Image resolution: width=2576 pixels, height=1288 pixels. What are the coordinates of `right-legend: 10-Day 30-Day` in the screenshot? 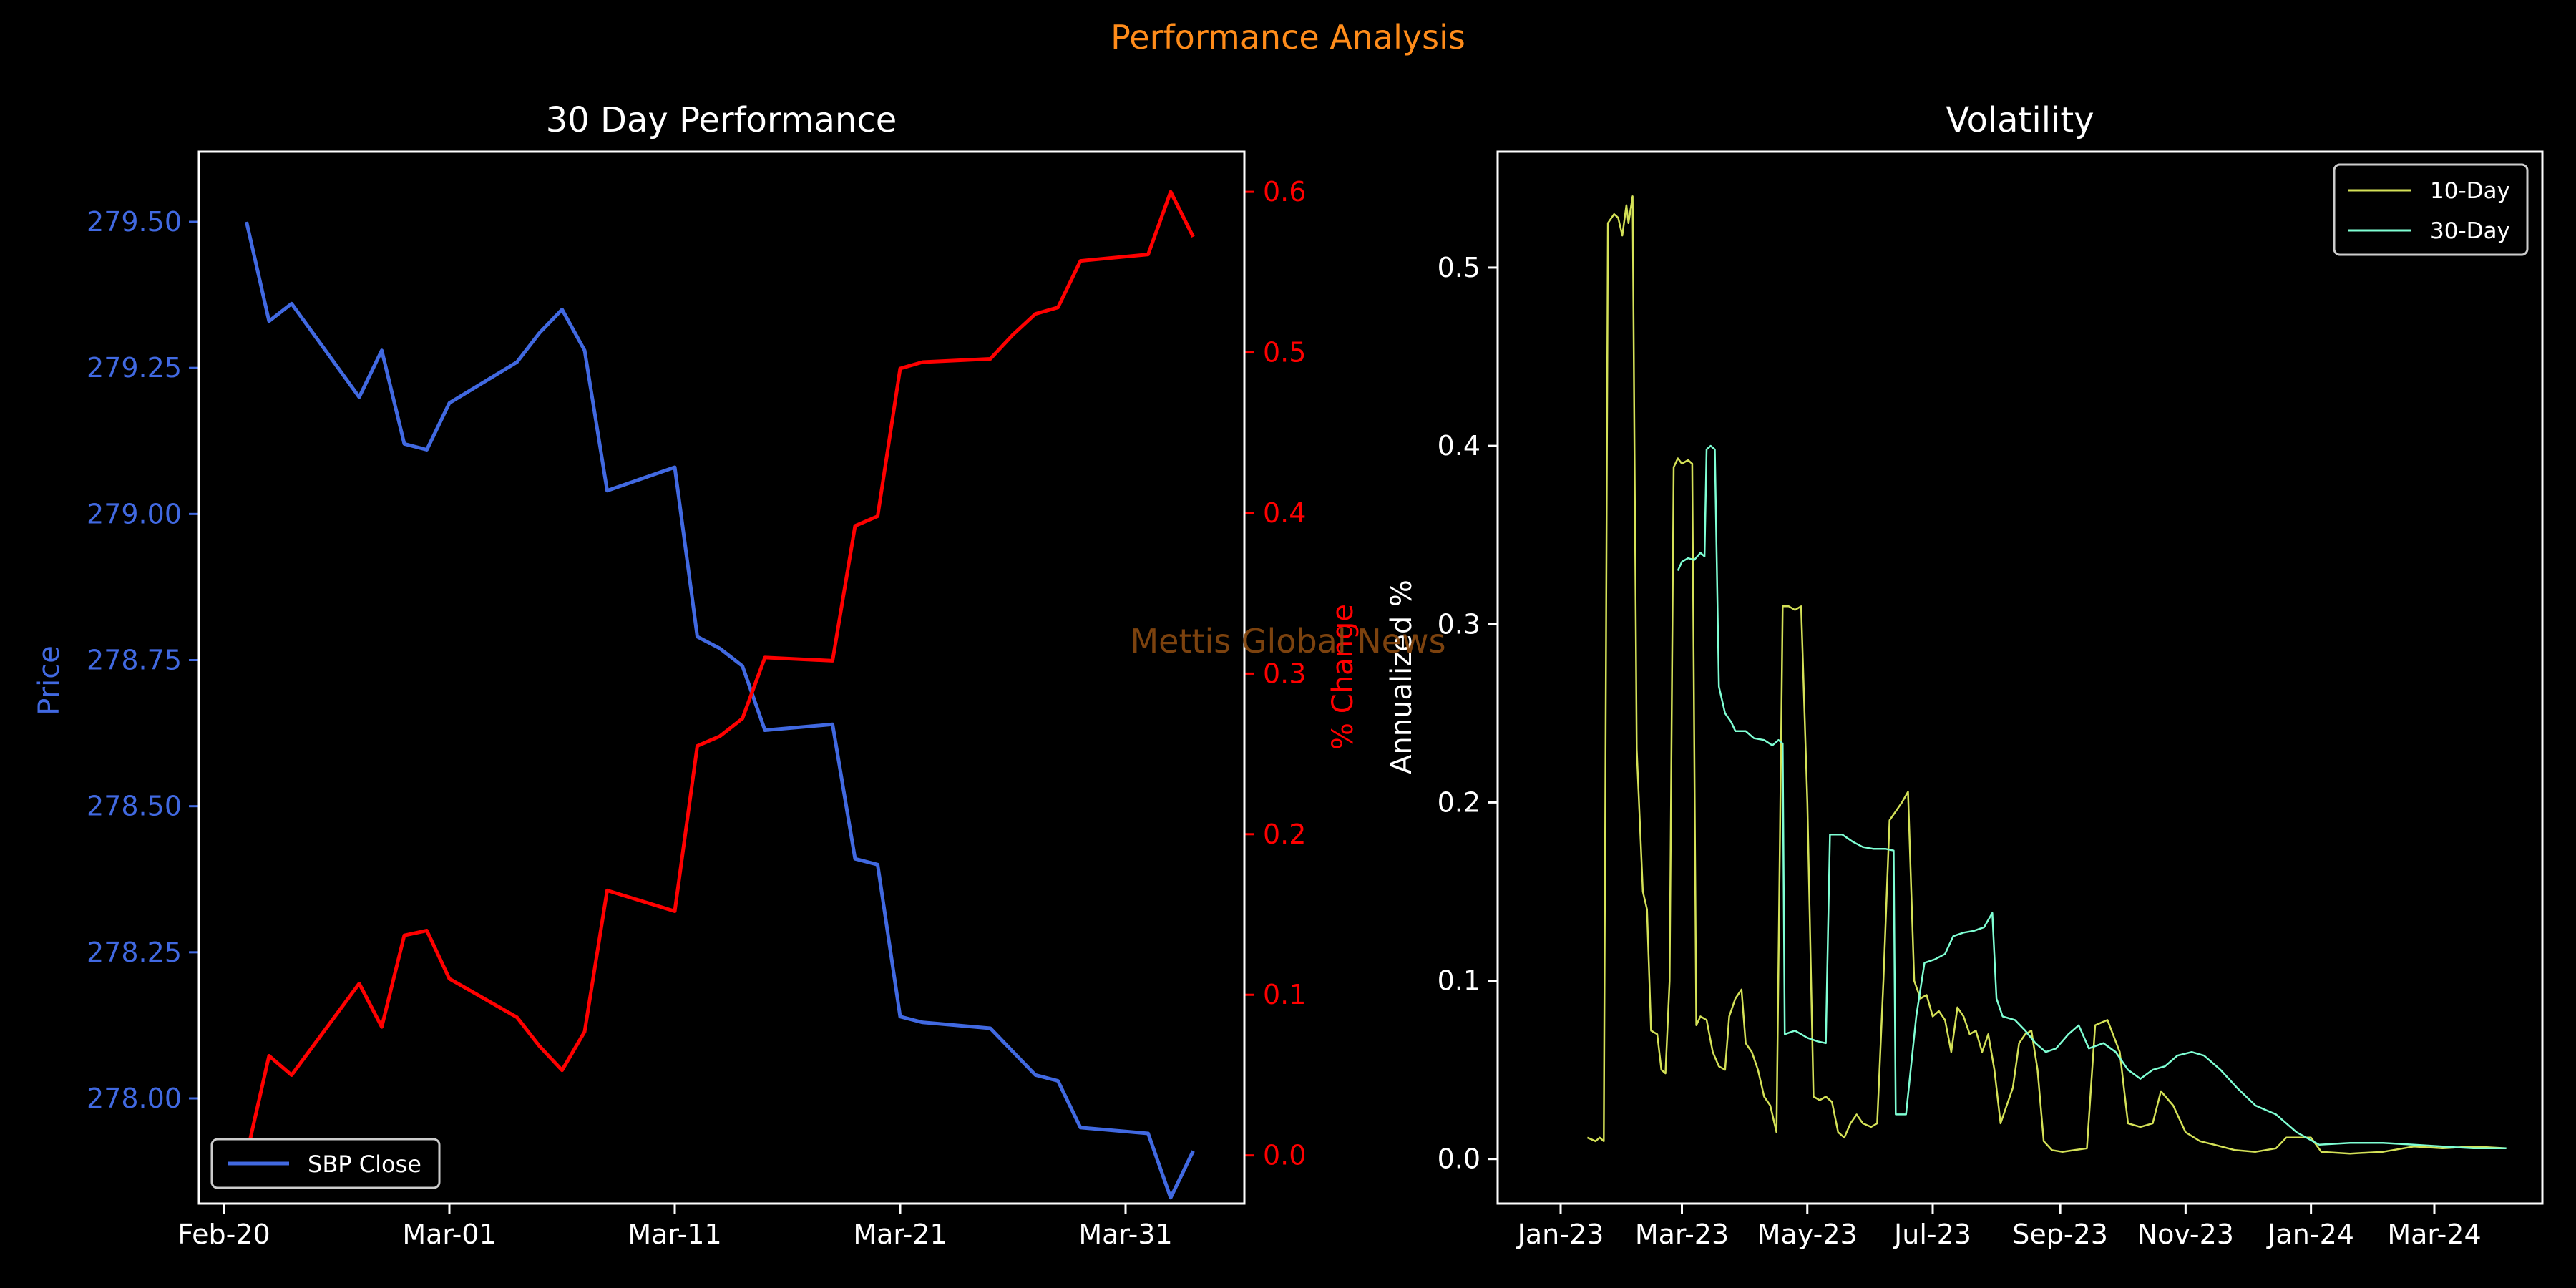 It's located at (2431, 209).